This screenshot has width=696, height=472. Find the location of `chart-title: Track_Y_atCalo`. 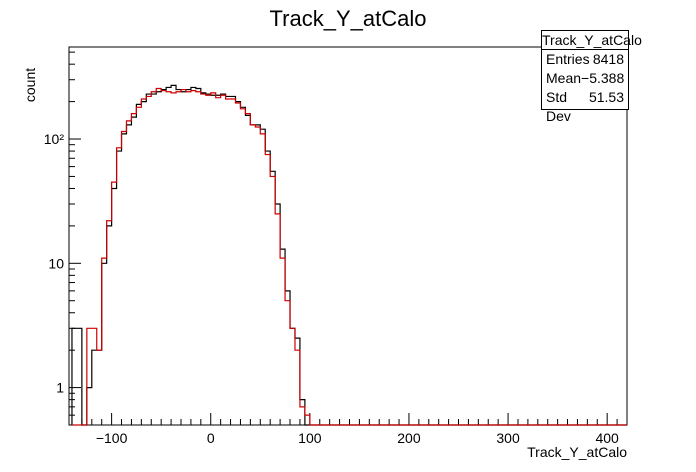

chart-title: Track_Y_atCalo is located at coordinates (348, 18).